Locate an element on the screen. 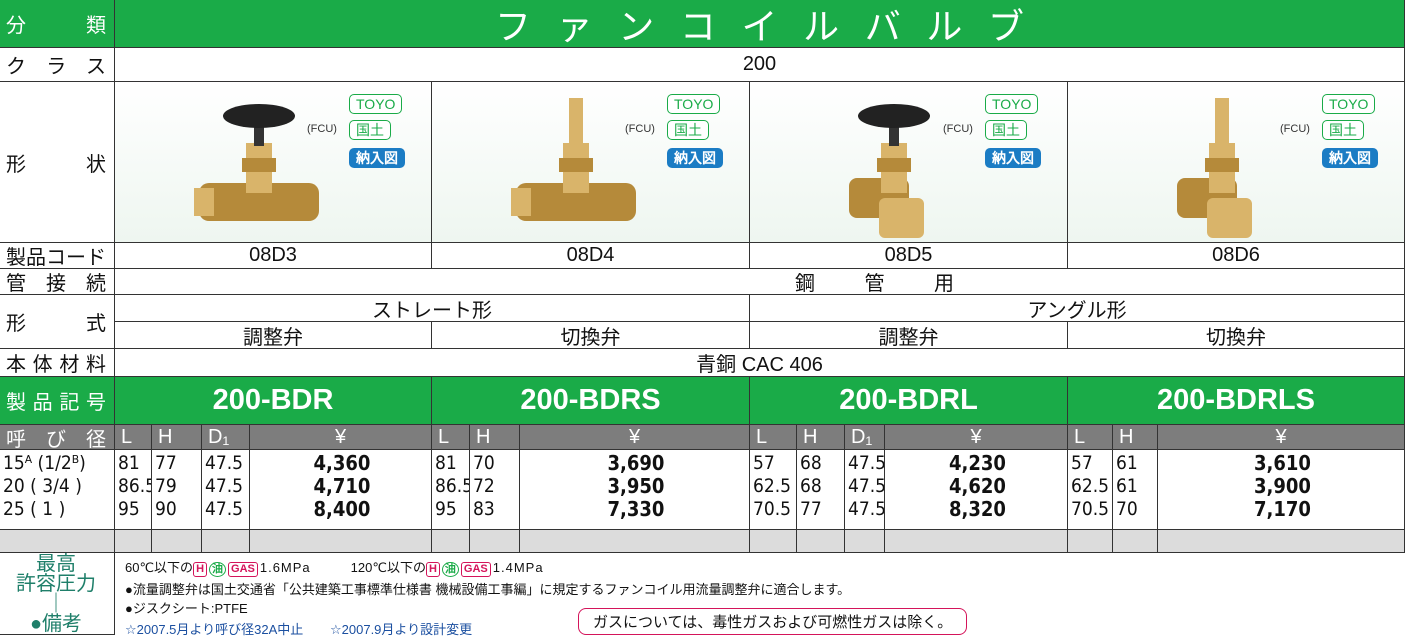 The width and height of the screenshot is (1405, 638). value: 3,950 is located at coordinates (636, 486).